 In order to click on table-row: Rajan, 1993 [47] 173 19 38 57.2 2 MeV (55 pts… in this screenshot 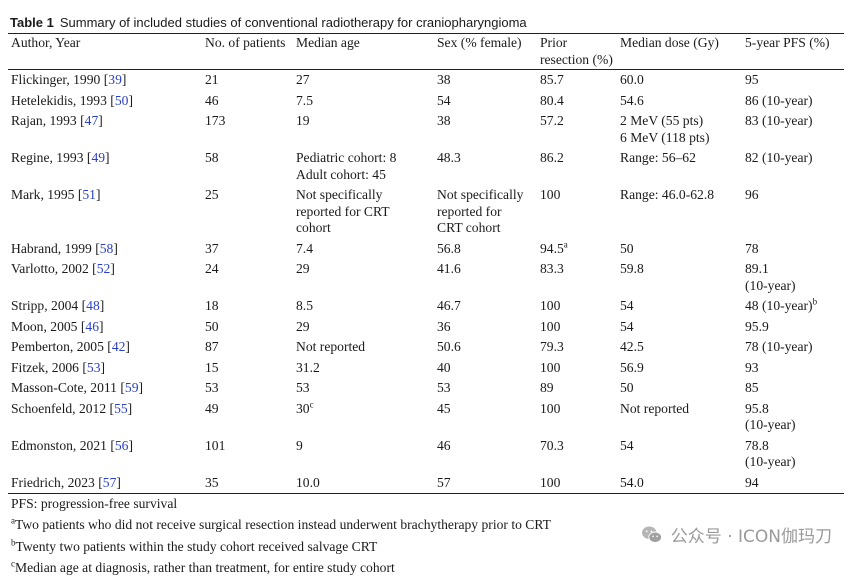, I will do `click(426, 129)`.